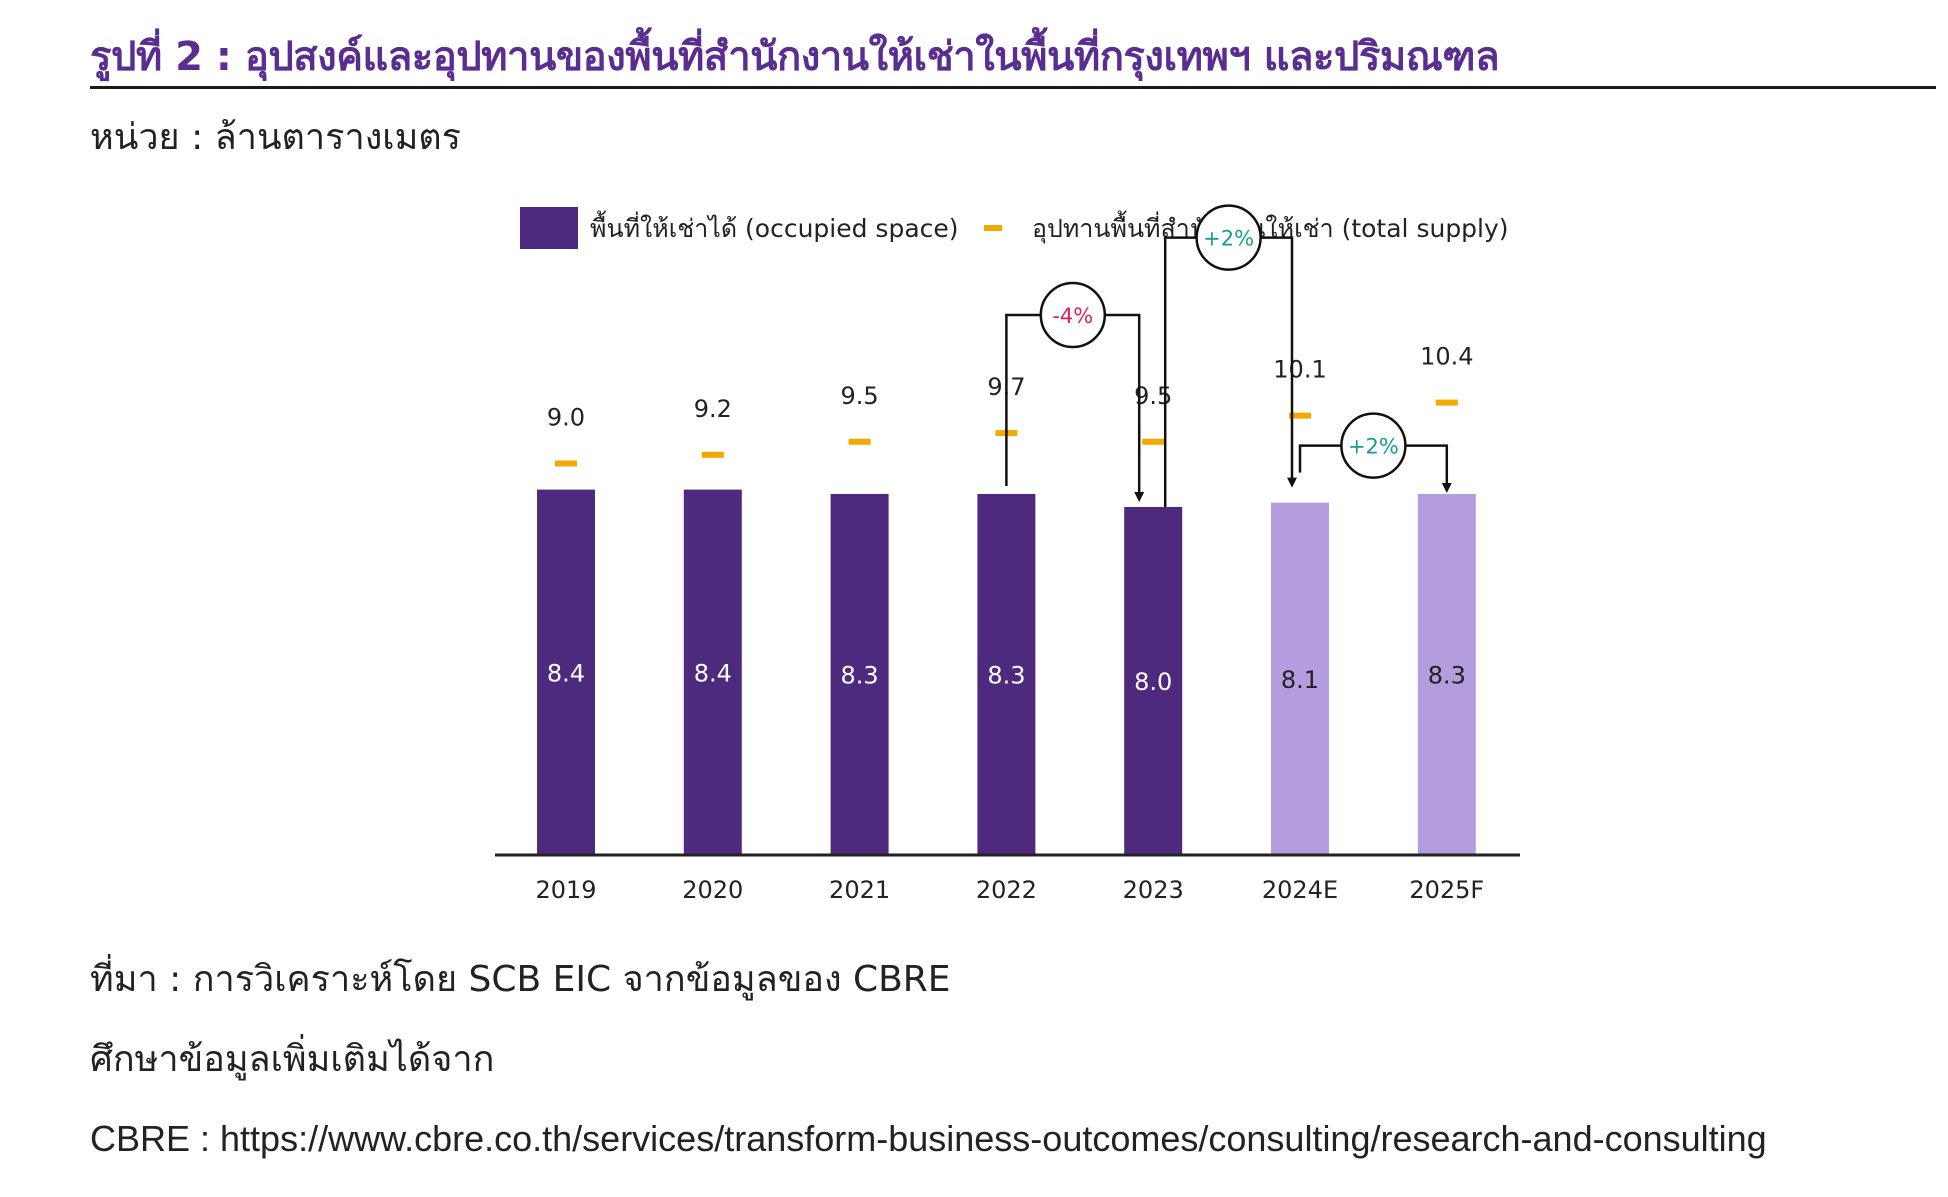 The width and height of the screenshot is (1948, 1197). What do you see at coordinates (1446, 402) in the screenshot?
I see `supply-marker-2025F` at bounding box center [1446, 402].